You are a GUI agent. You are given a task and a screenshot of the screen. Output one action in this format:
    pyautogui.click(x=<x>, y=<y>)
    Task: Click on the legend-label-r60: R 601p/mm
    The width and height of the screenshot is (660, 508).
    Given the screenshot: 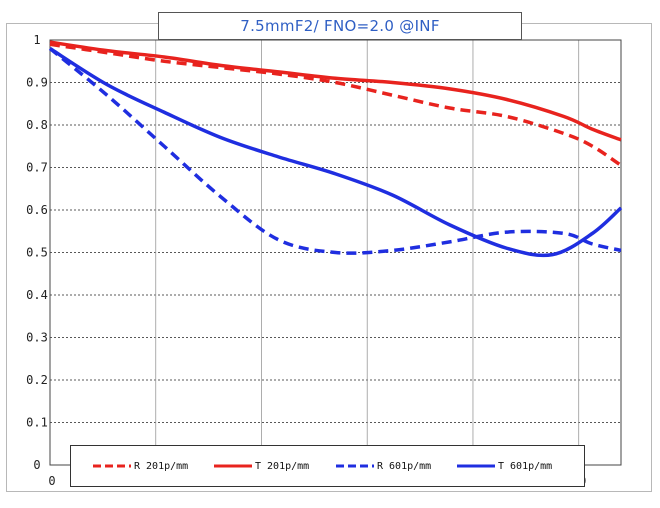 What is the action you would take?
    pyautogui.click(x=404, y=466)
    